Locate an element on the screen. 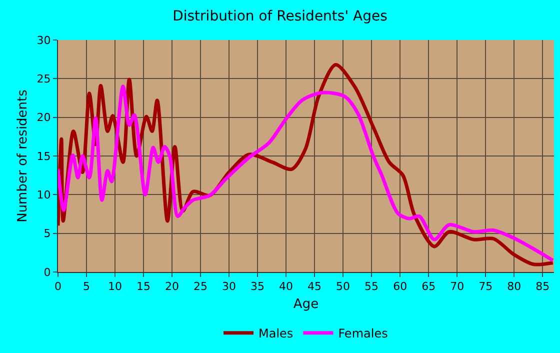 The image size is (560, 353). x-tick-label: 60 is located at coordinates (400, 287).